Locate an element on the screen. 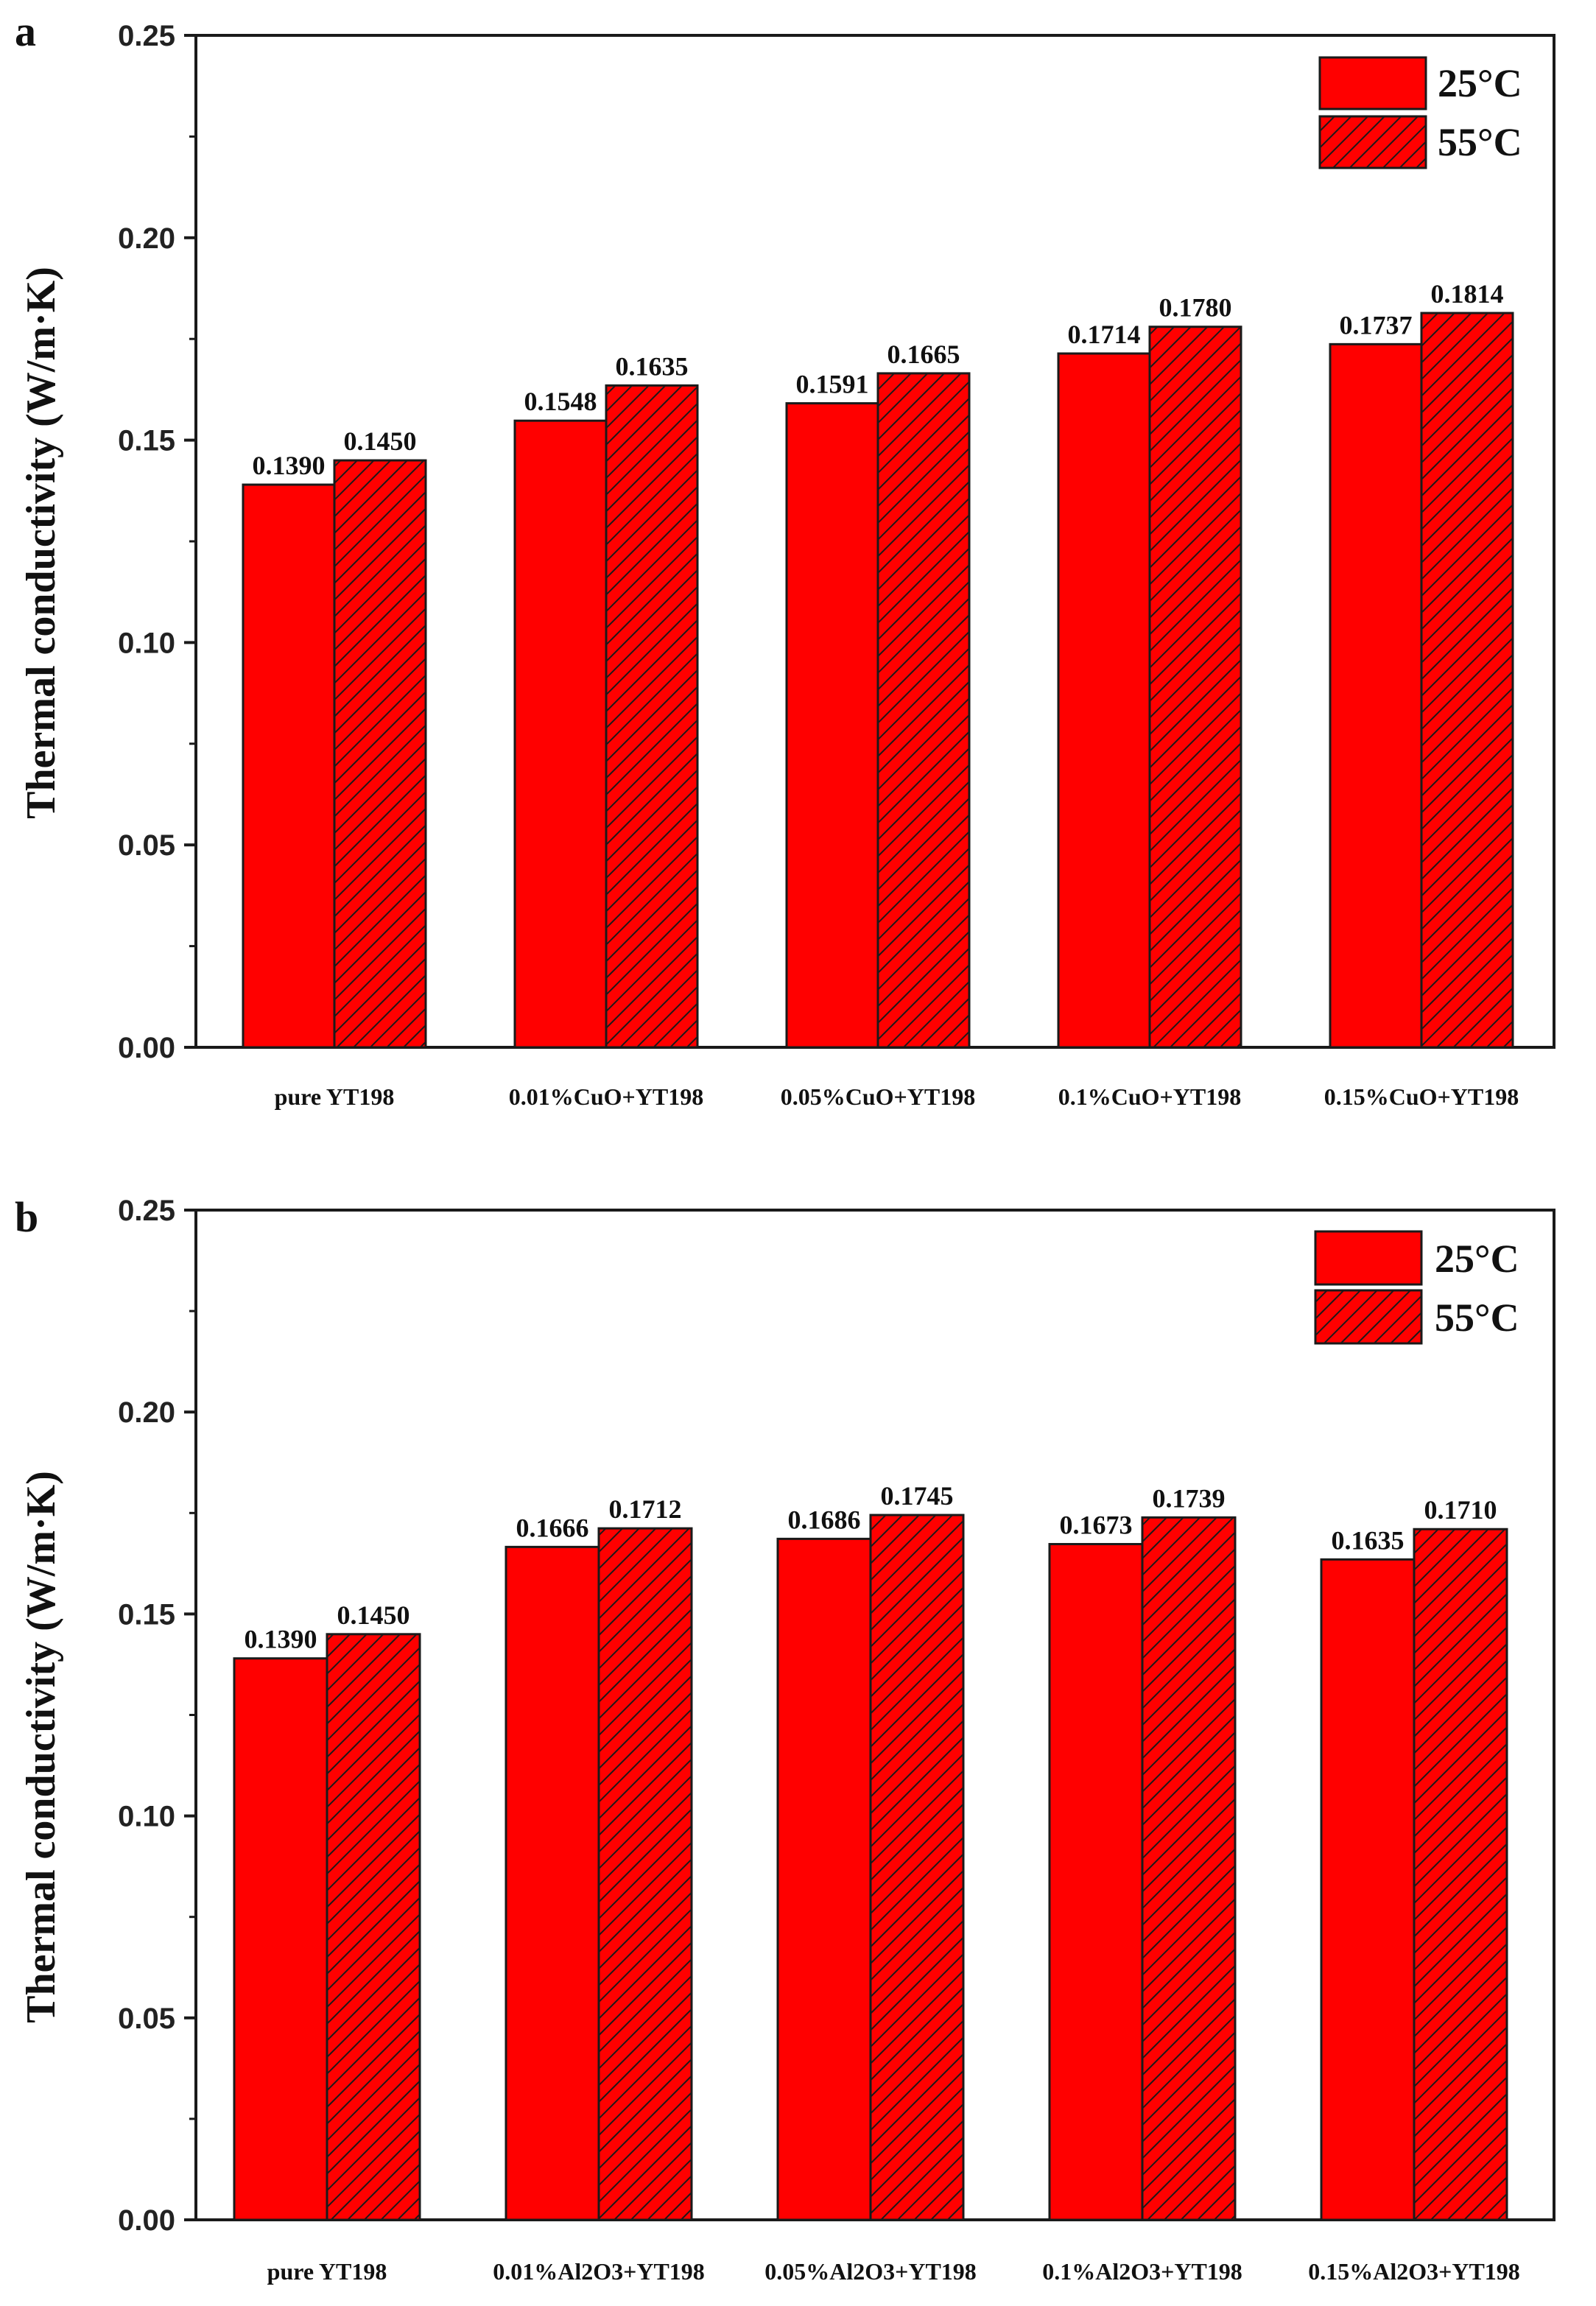 Image resolution: width=1596 pixels, height=2306 pixels. x-category-label: 0.05%CuO+YT198 is located at coordinates (878, 1096).